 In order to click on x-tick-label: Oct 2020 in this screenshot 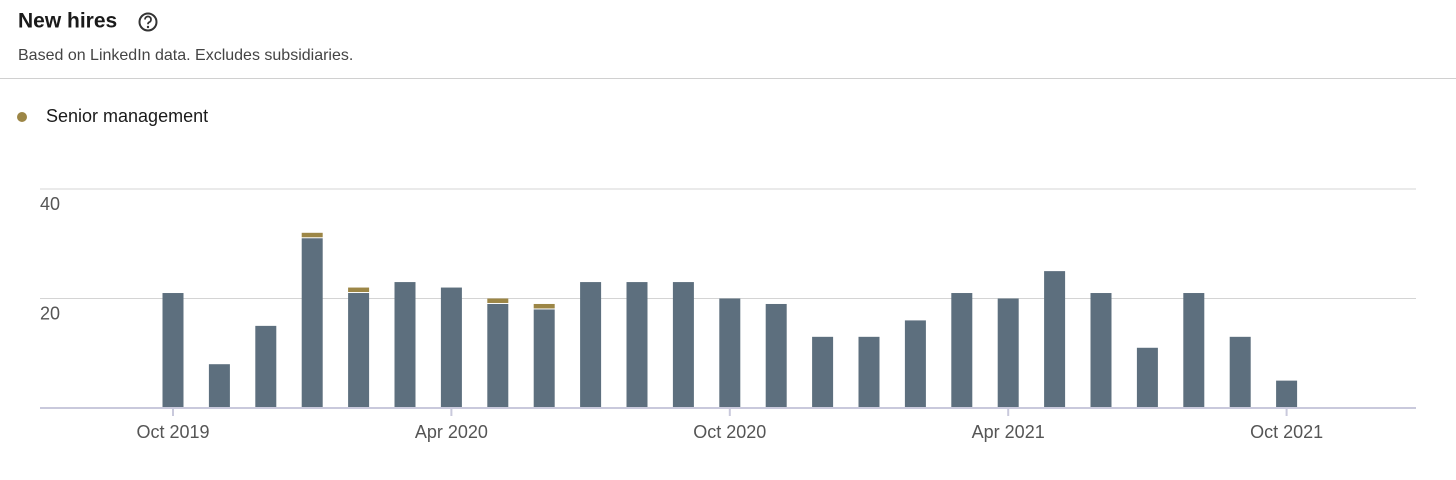, I will do `click(729, 432)`.